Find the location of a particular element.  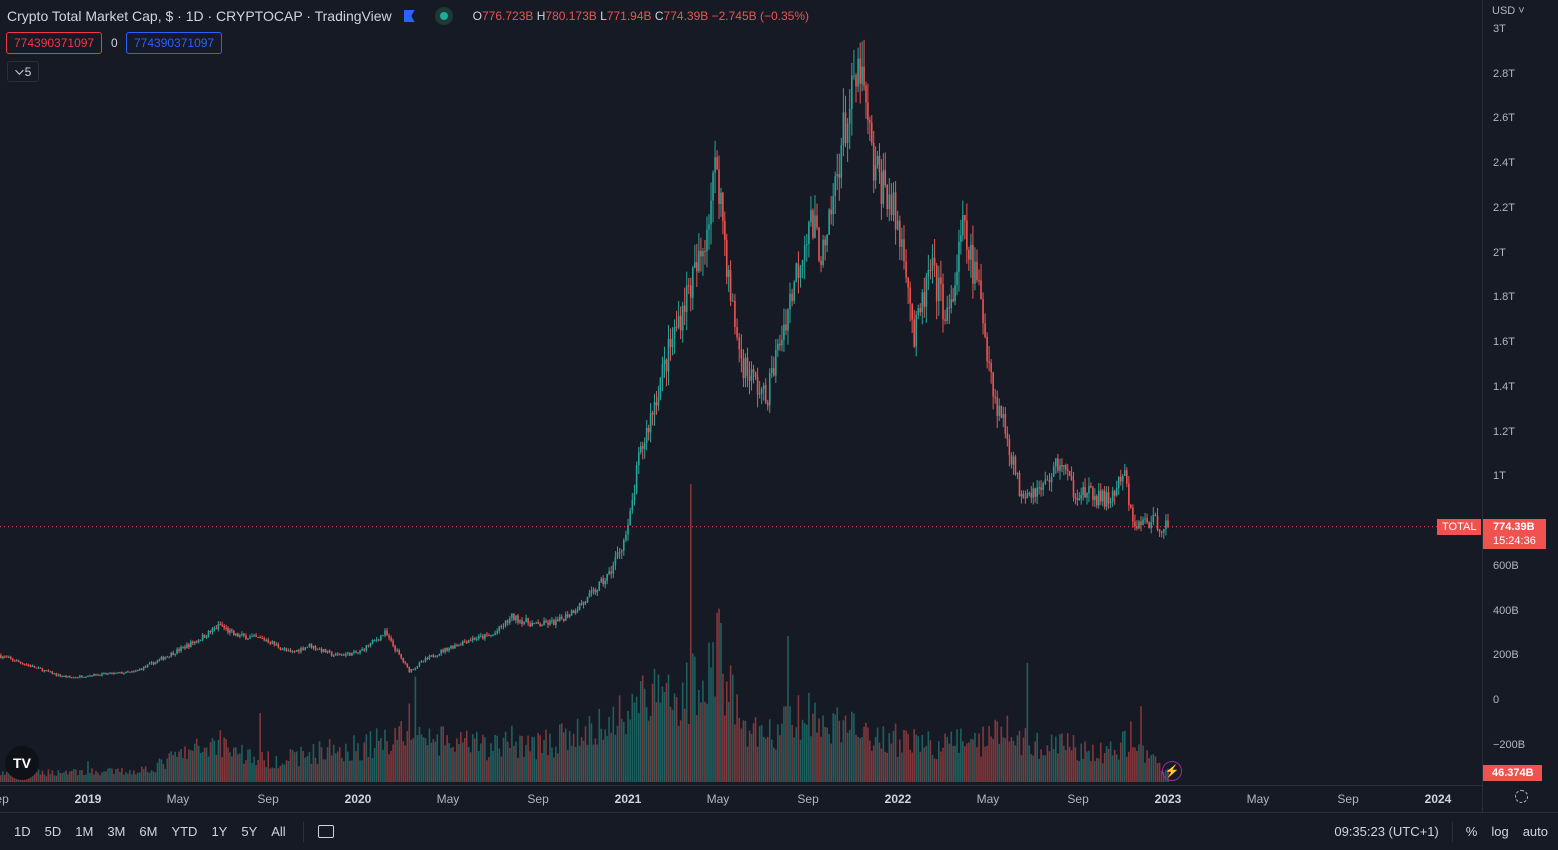

collapse-indicators-button: 5 is located at coordinates (23, 71).